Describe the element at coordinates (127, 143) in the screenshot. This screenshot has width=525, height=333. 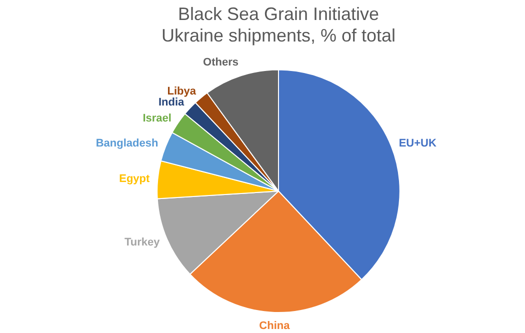
I see `slice-label: Bangladesh` at that location.